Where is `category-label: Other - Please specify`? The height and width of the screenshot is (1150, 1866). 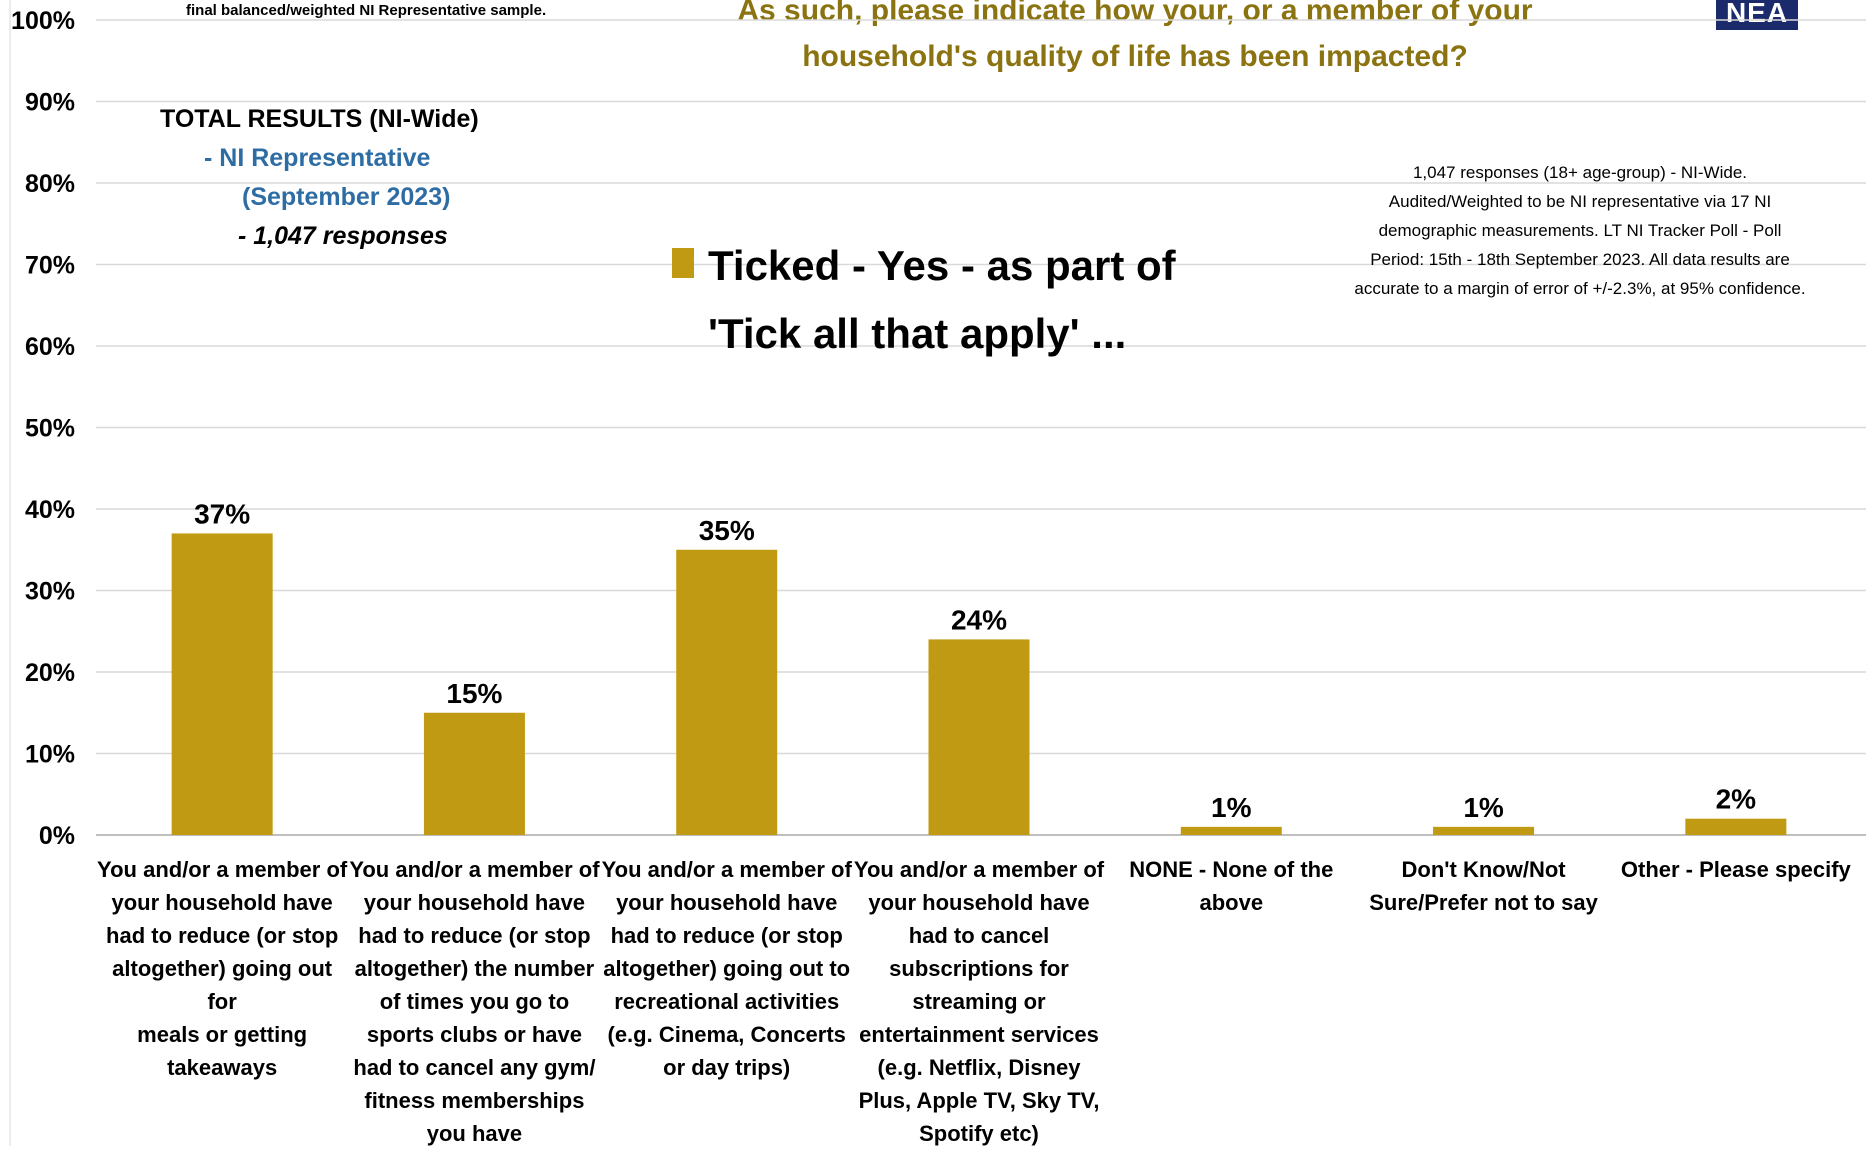 category-label: Other - Please specify is located at coordinates (1736, 869).